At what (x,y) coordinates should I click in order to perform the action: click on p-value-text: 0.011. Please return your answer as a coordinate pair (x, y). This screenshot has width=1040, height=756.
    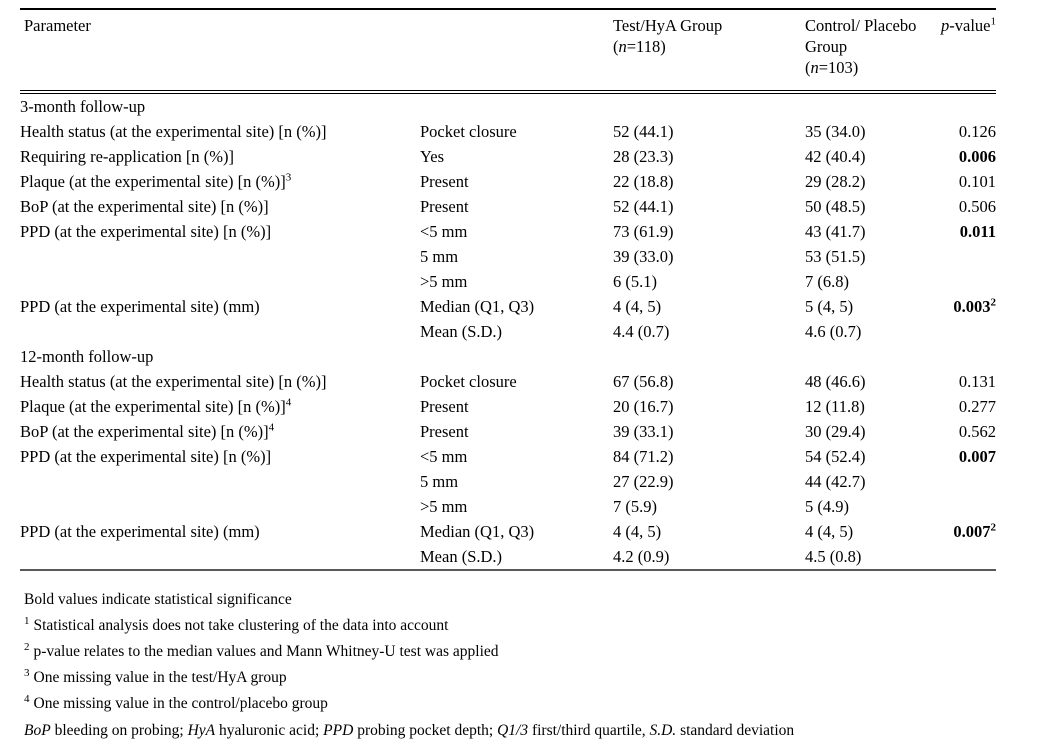
    Looking at the image, I should click on (977, 231).